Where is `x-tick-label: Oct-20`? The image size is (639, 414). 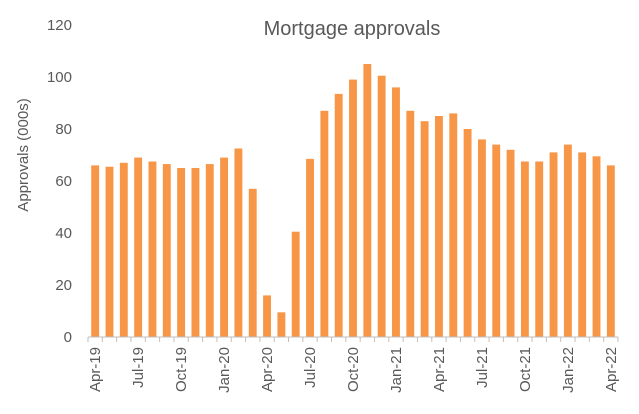
x-tick-label: Oct-20 is located at coordinates (353, 369).